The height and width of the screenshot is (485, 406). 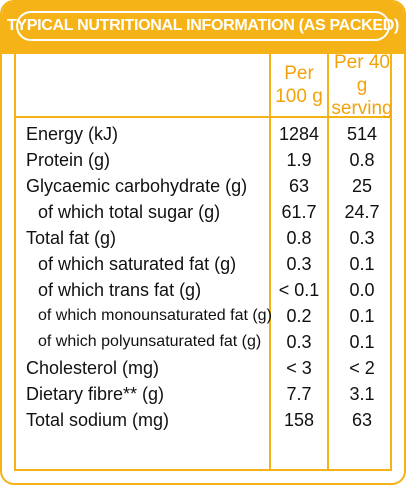 I want to click on value-per-100g: 1284, so click(x=299, y=134).